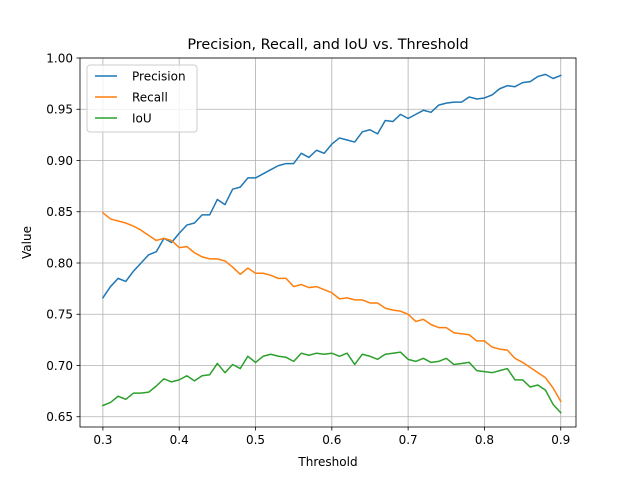 The image size is (640, 480). What do you see at coordinates (27, 242) in the screenshot?
I see `y-axis-title: Value` at bounding box center [27, 242].